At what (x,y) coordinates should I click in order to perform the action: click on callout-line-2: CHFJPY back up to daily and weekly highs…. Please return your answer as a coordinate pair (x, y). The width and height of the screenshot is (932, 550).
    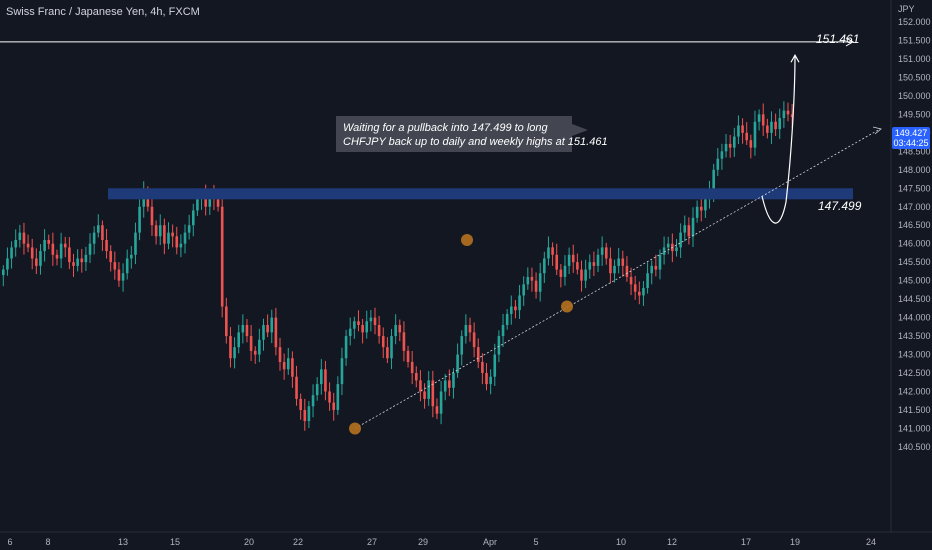
    Looking at the image, I should click on (475, 142).